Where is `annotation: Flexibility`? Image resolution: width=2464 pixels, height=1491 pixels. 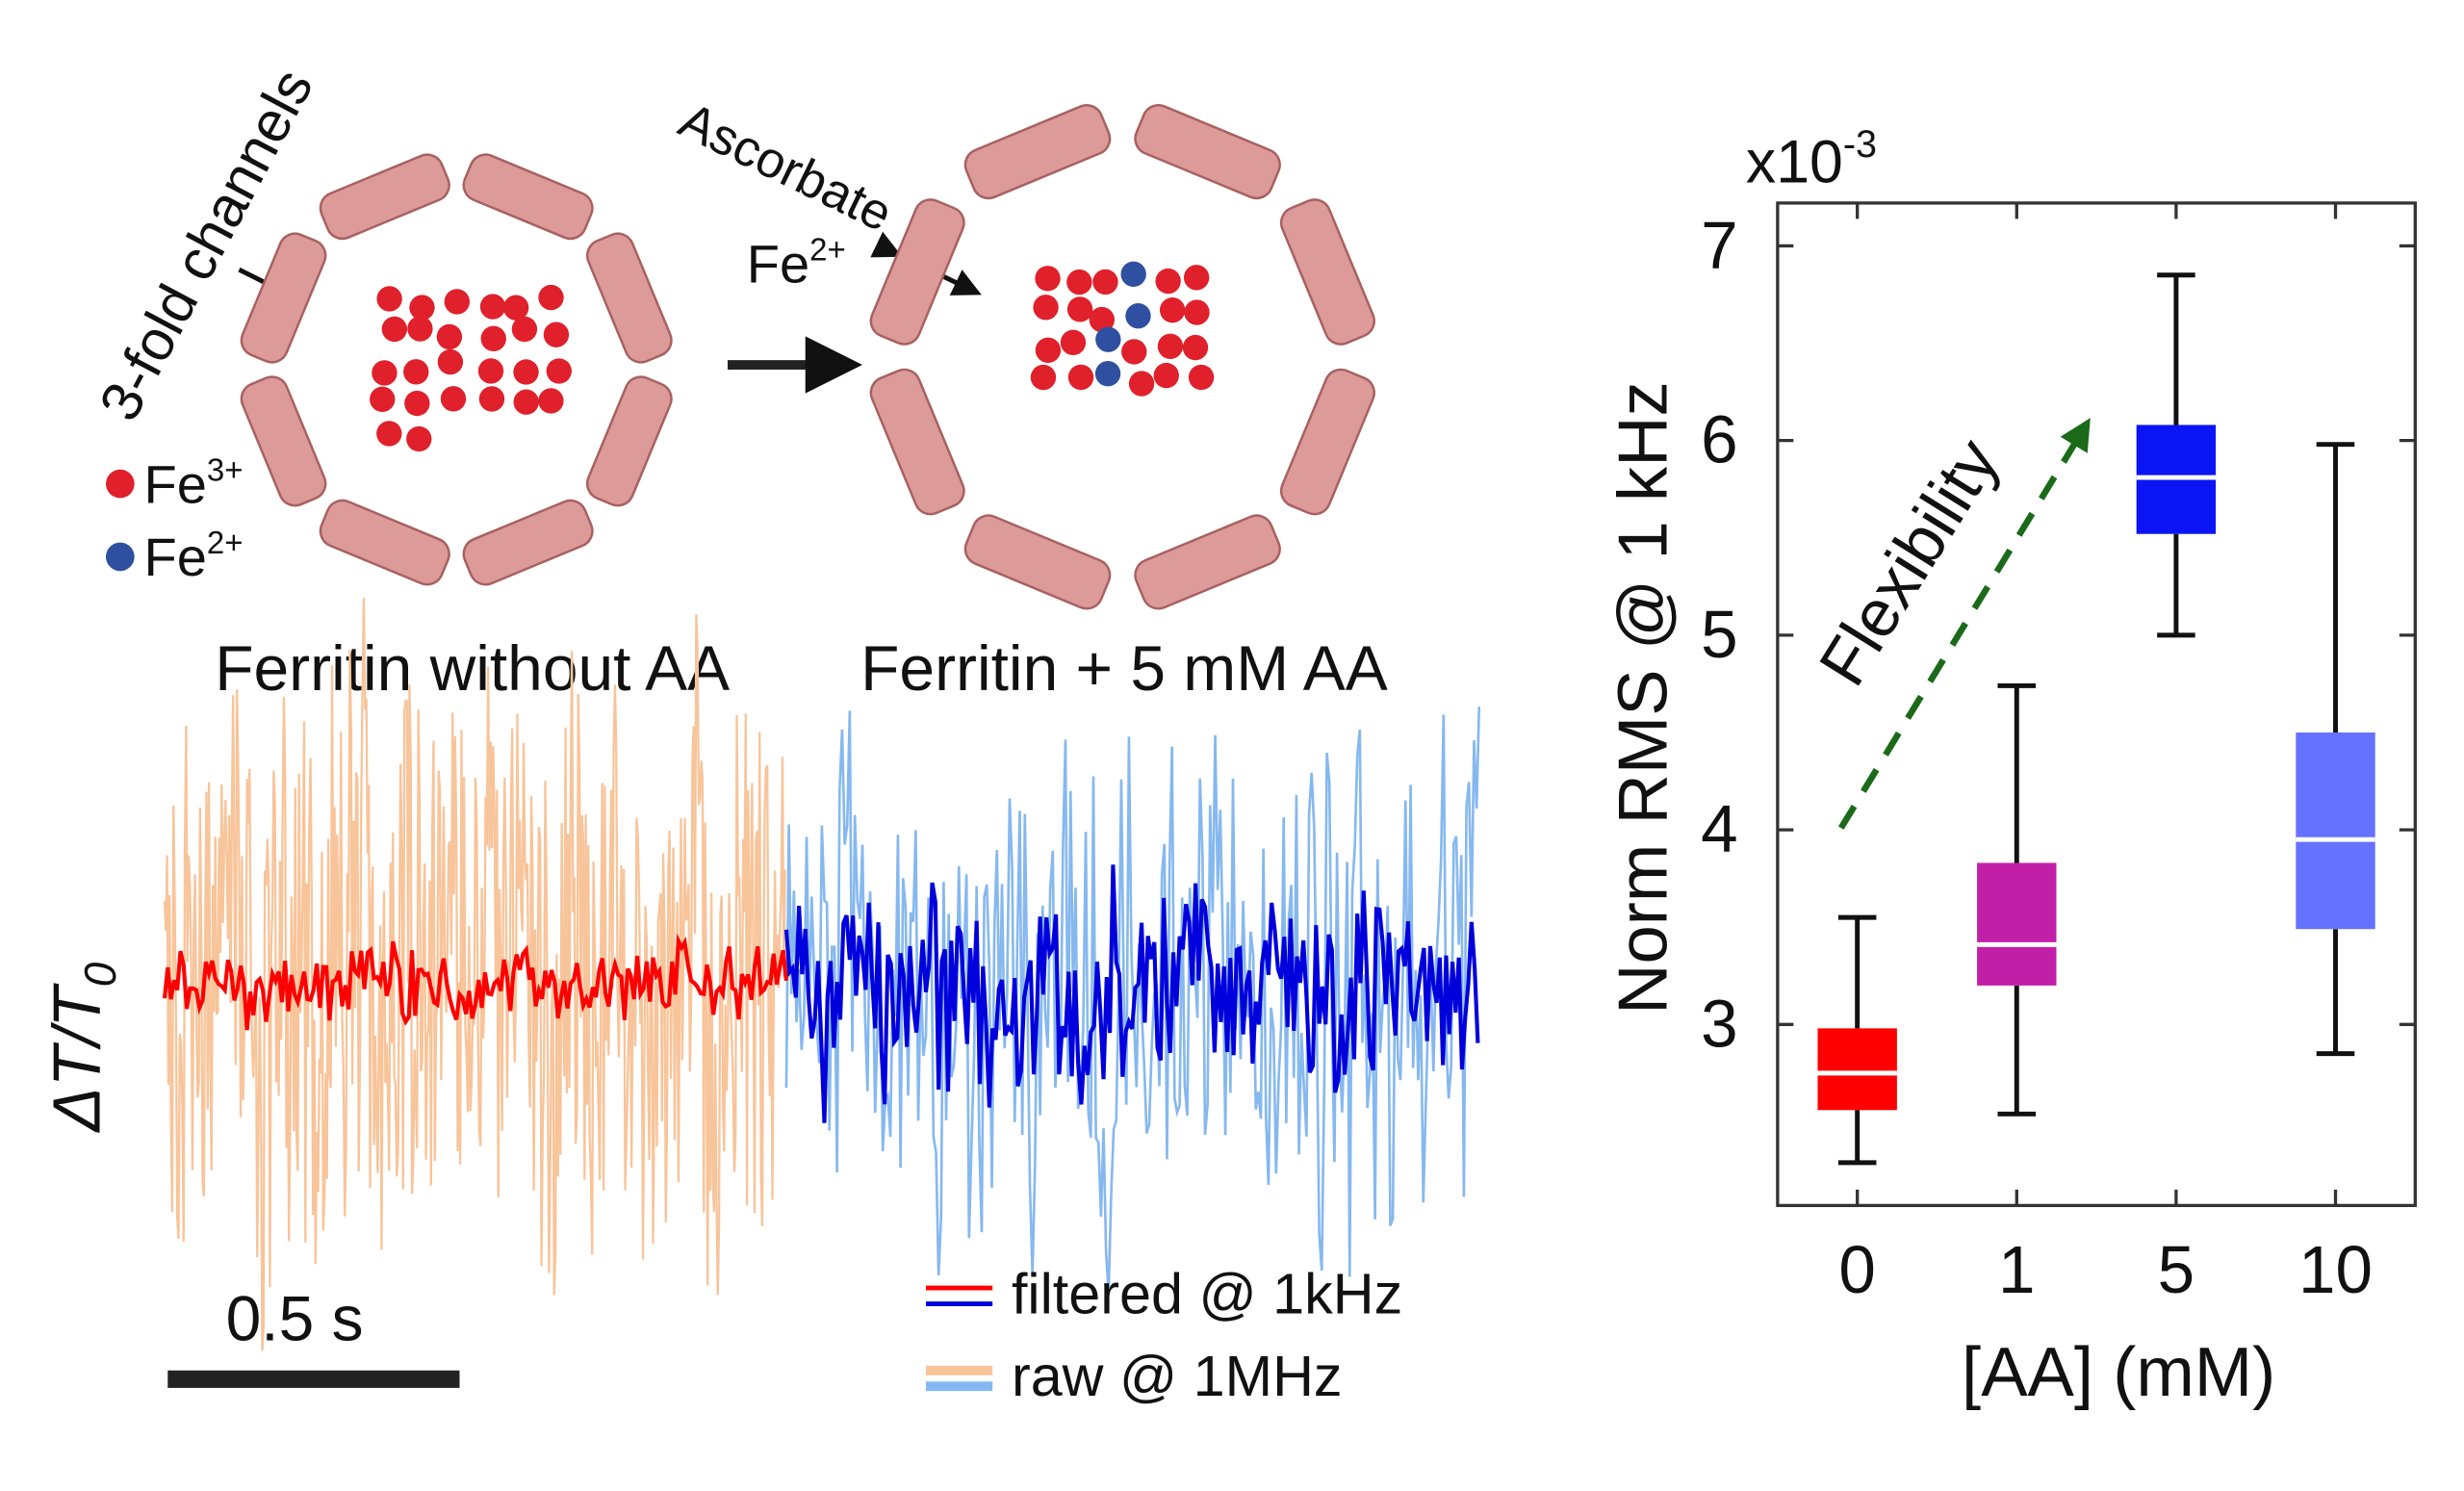
annotation: Flexibility is located at coordinates (1909, 561).